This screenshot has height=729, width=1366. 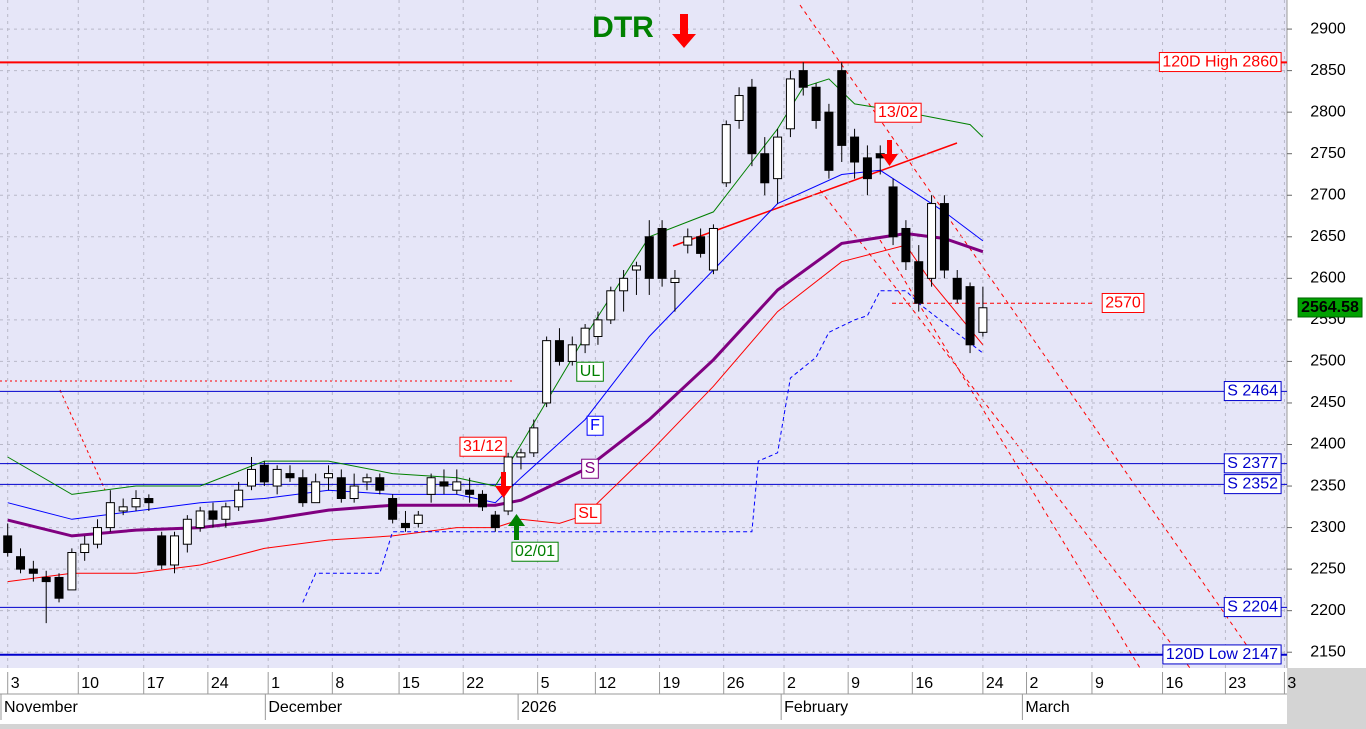 I want to click on x-tick-label: 9, so click(x=1099, y=683).